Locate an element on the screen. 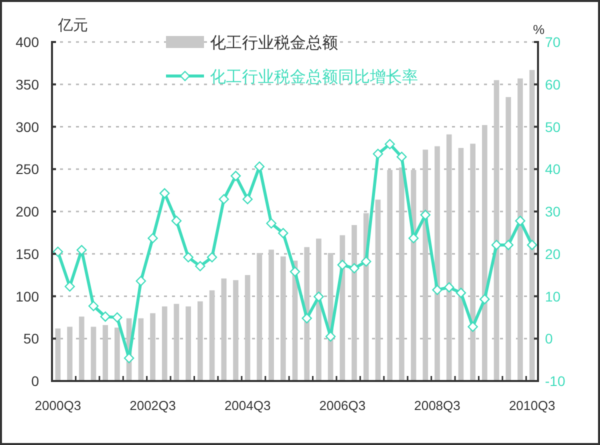 The height and width of the screenshot is (445, 600). y2-tick-label: 70 is located at coordinates (553, 42).